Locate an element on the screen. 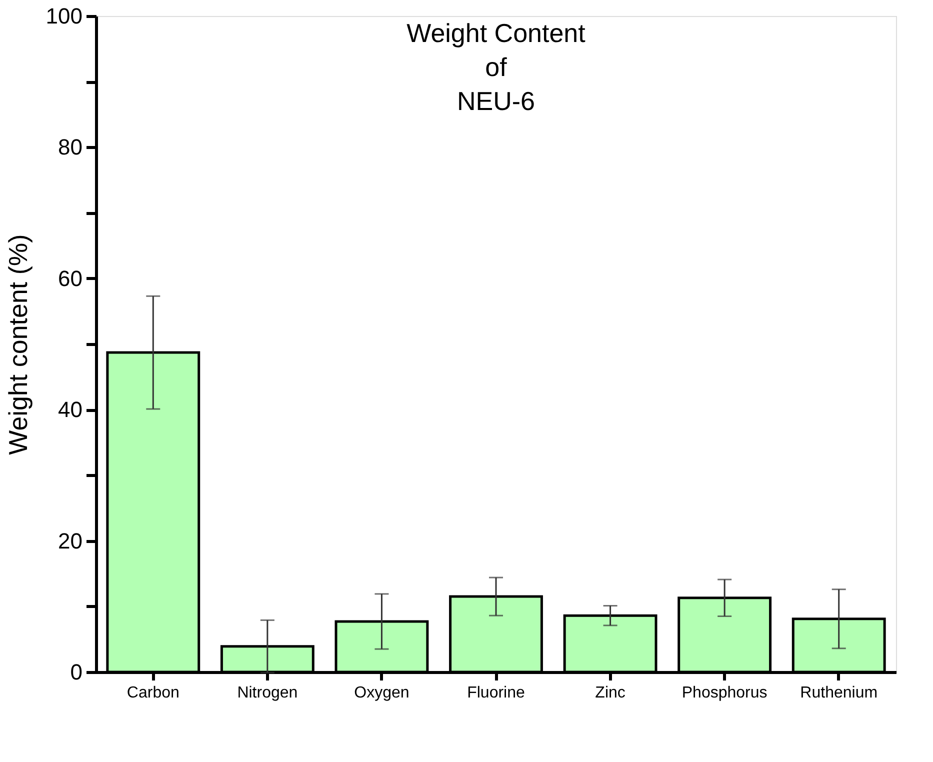 The height and width of the screenshot is (762, 933). x-tick-label: Oxygen is located at coordinates (382, 693).